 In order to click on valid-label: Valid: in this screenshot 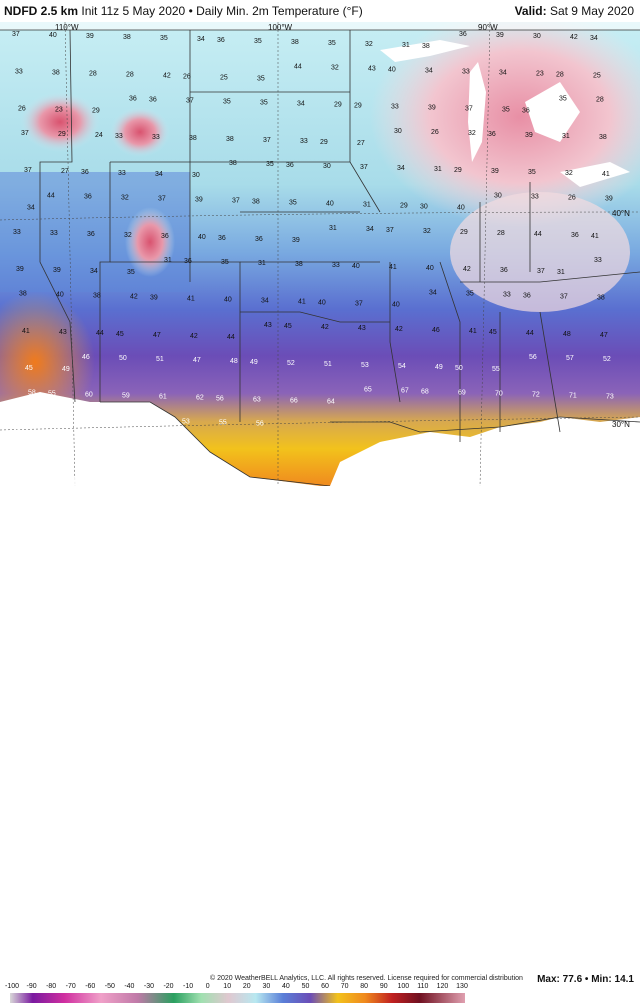, I will do `click(530, 11)`.